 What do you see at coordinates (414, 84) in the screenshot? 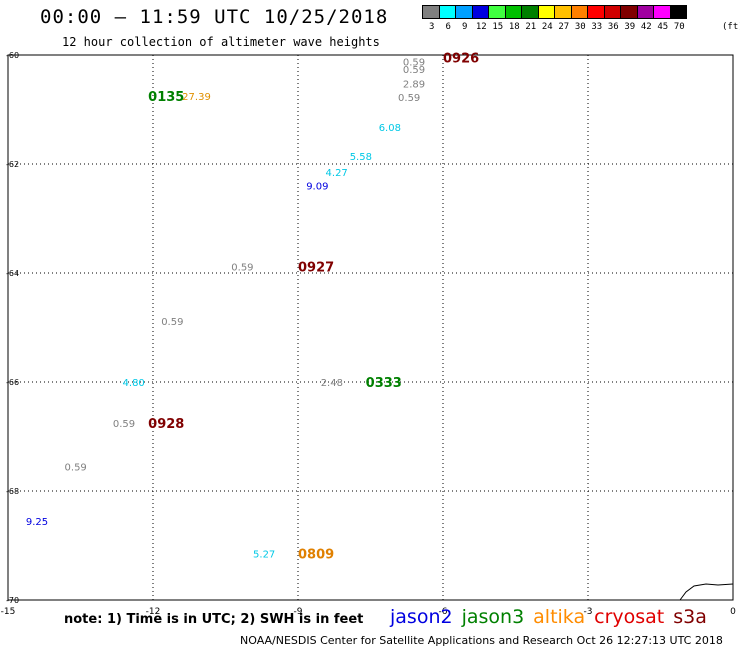
I see `wave-height-value: 2.89` at bounding box center [414, 84].